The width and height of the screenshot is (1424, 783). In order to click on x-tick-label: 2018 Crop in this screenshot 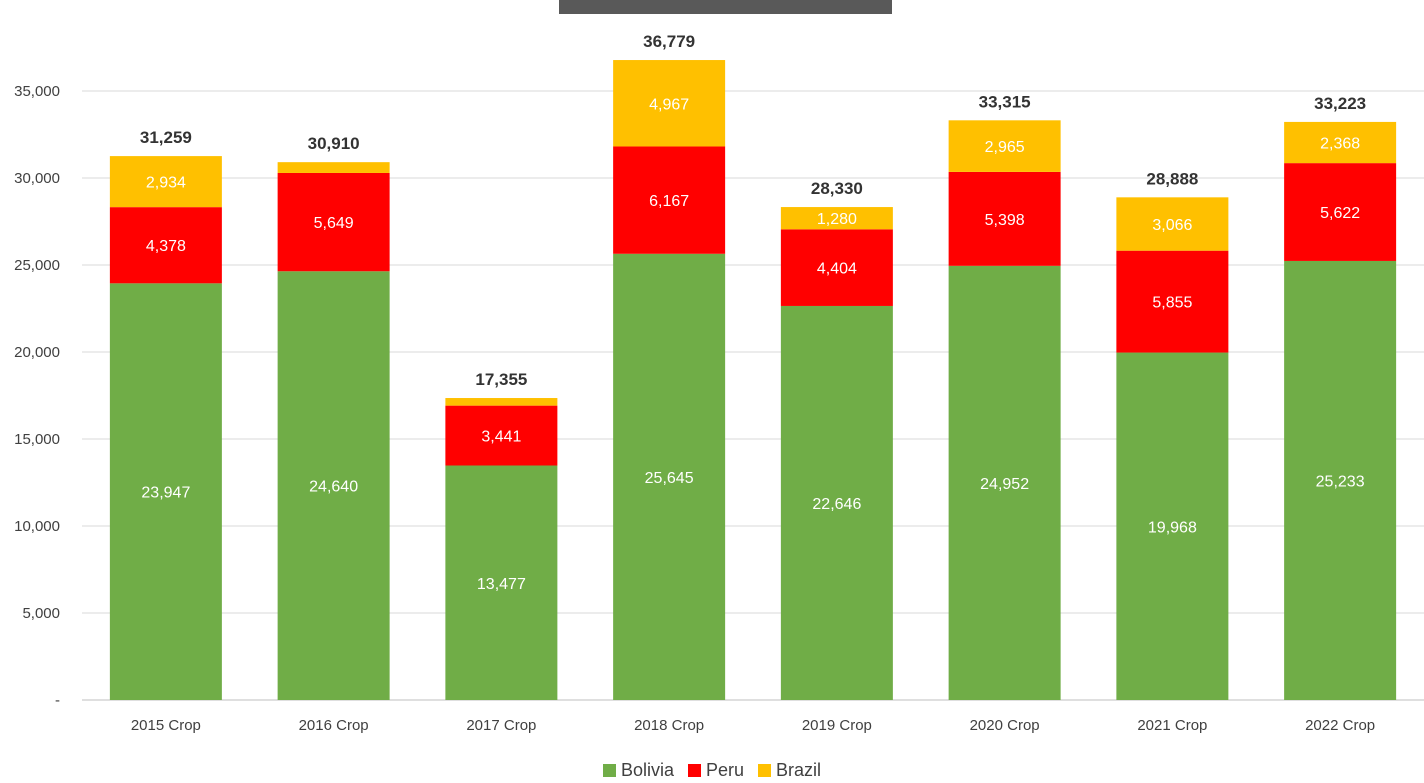, I will do `click(669, 725)`.